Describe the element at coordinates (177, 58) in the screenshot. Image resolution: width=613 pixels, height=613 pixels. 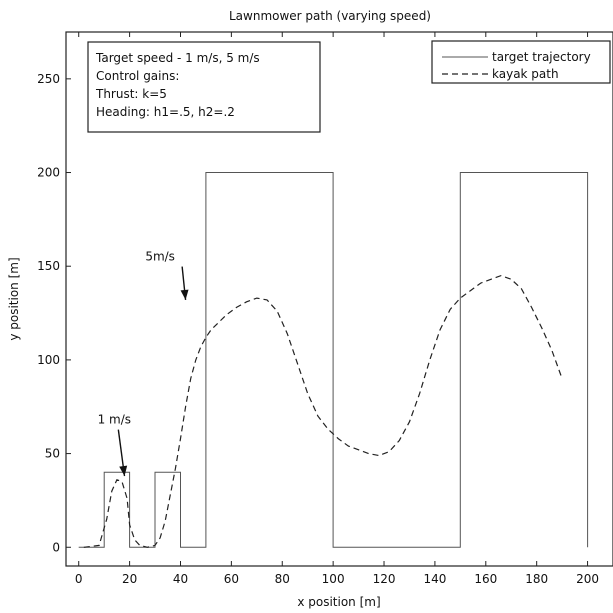
I see `info-line-1: Target speed - 1 m/s, 5 m/s` at that location.